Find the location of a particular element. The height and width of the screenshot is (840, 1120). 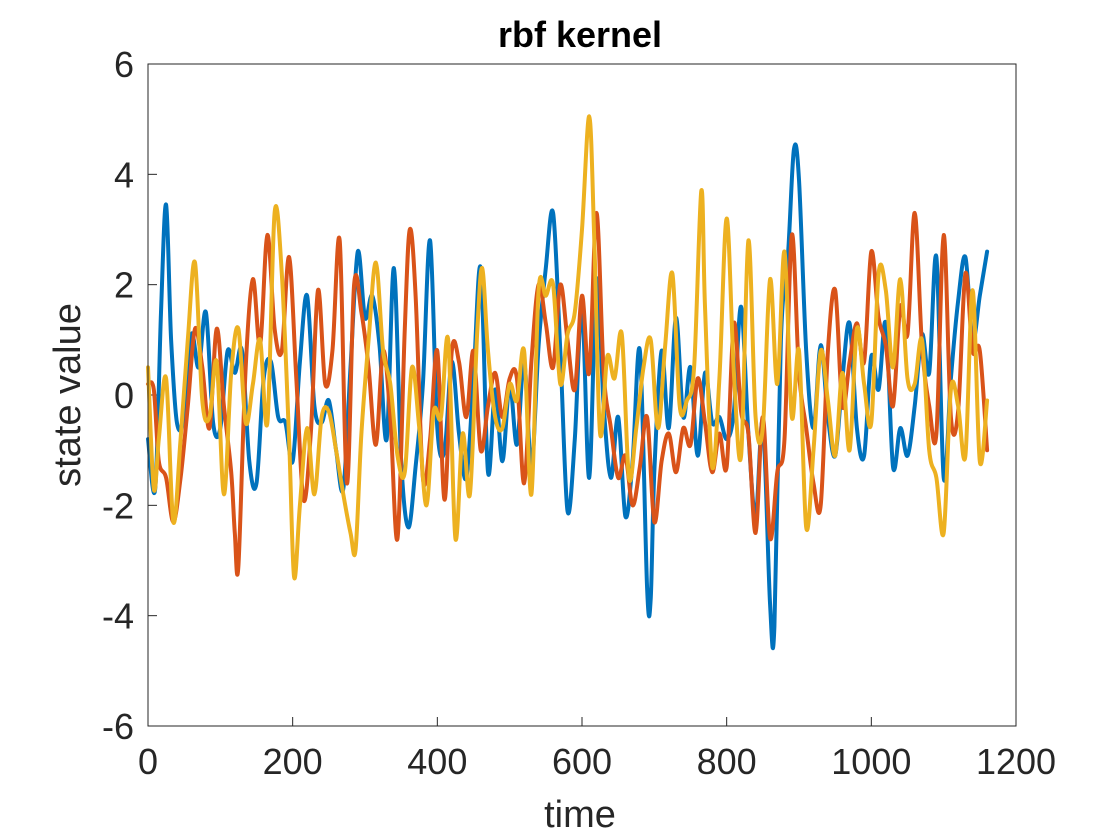

y-tick-label: 4 is located at coordinates (124, 174).